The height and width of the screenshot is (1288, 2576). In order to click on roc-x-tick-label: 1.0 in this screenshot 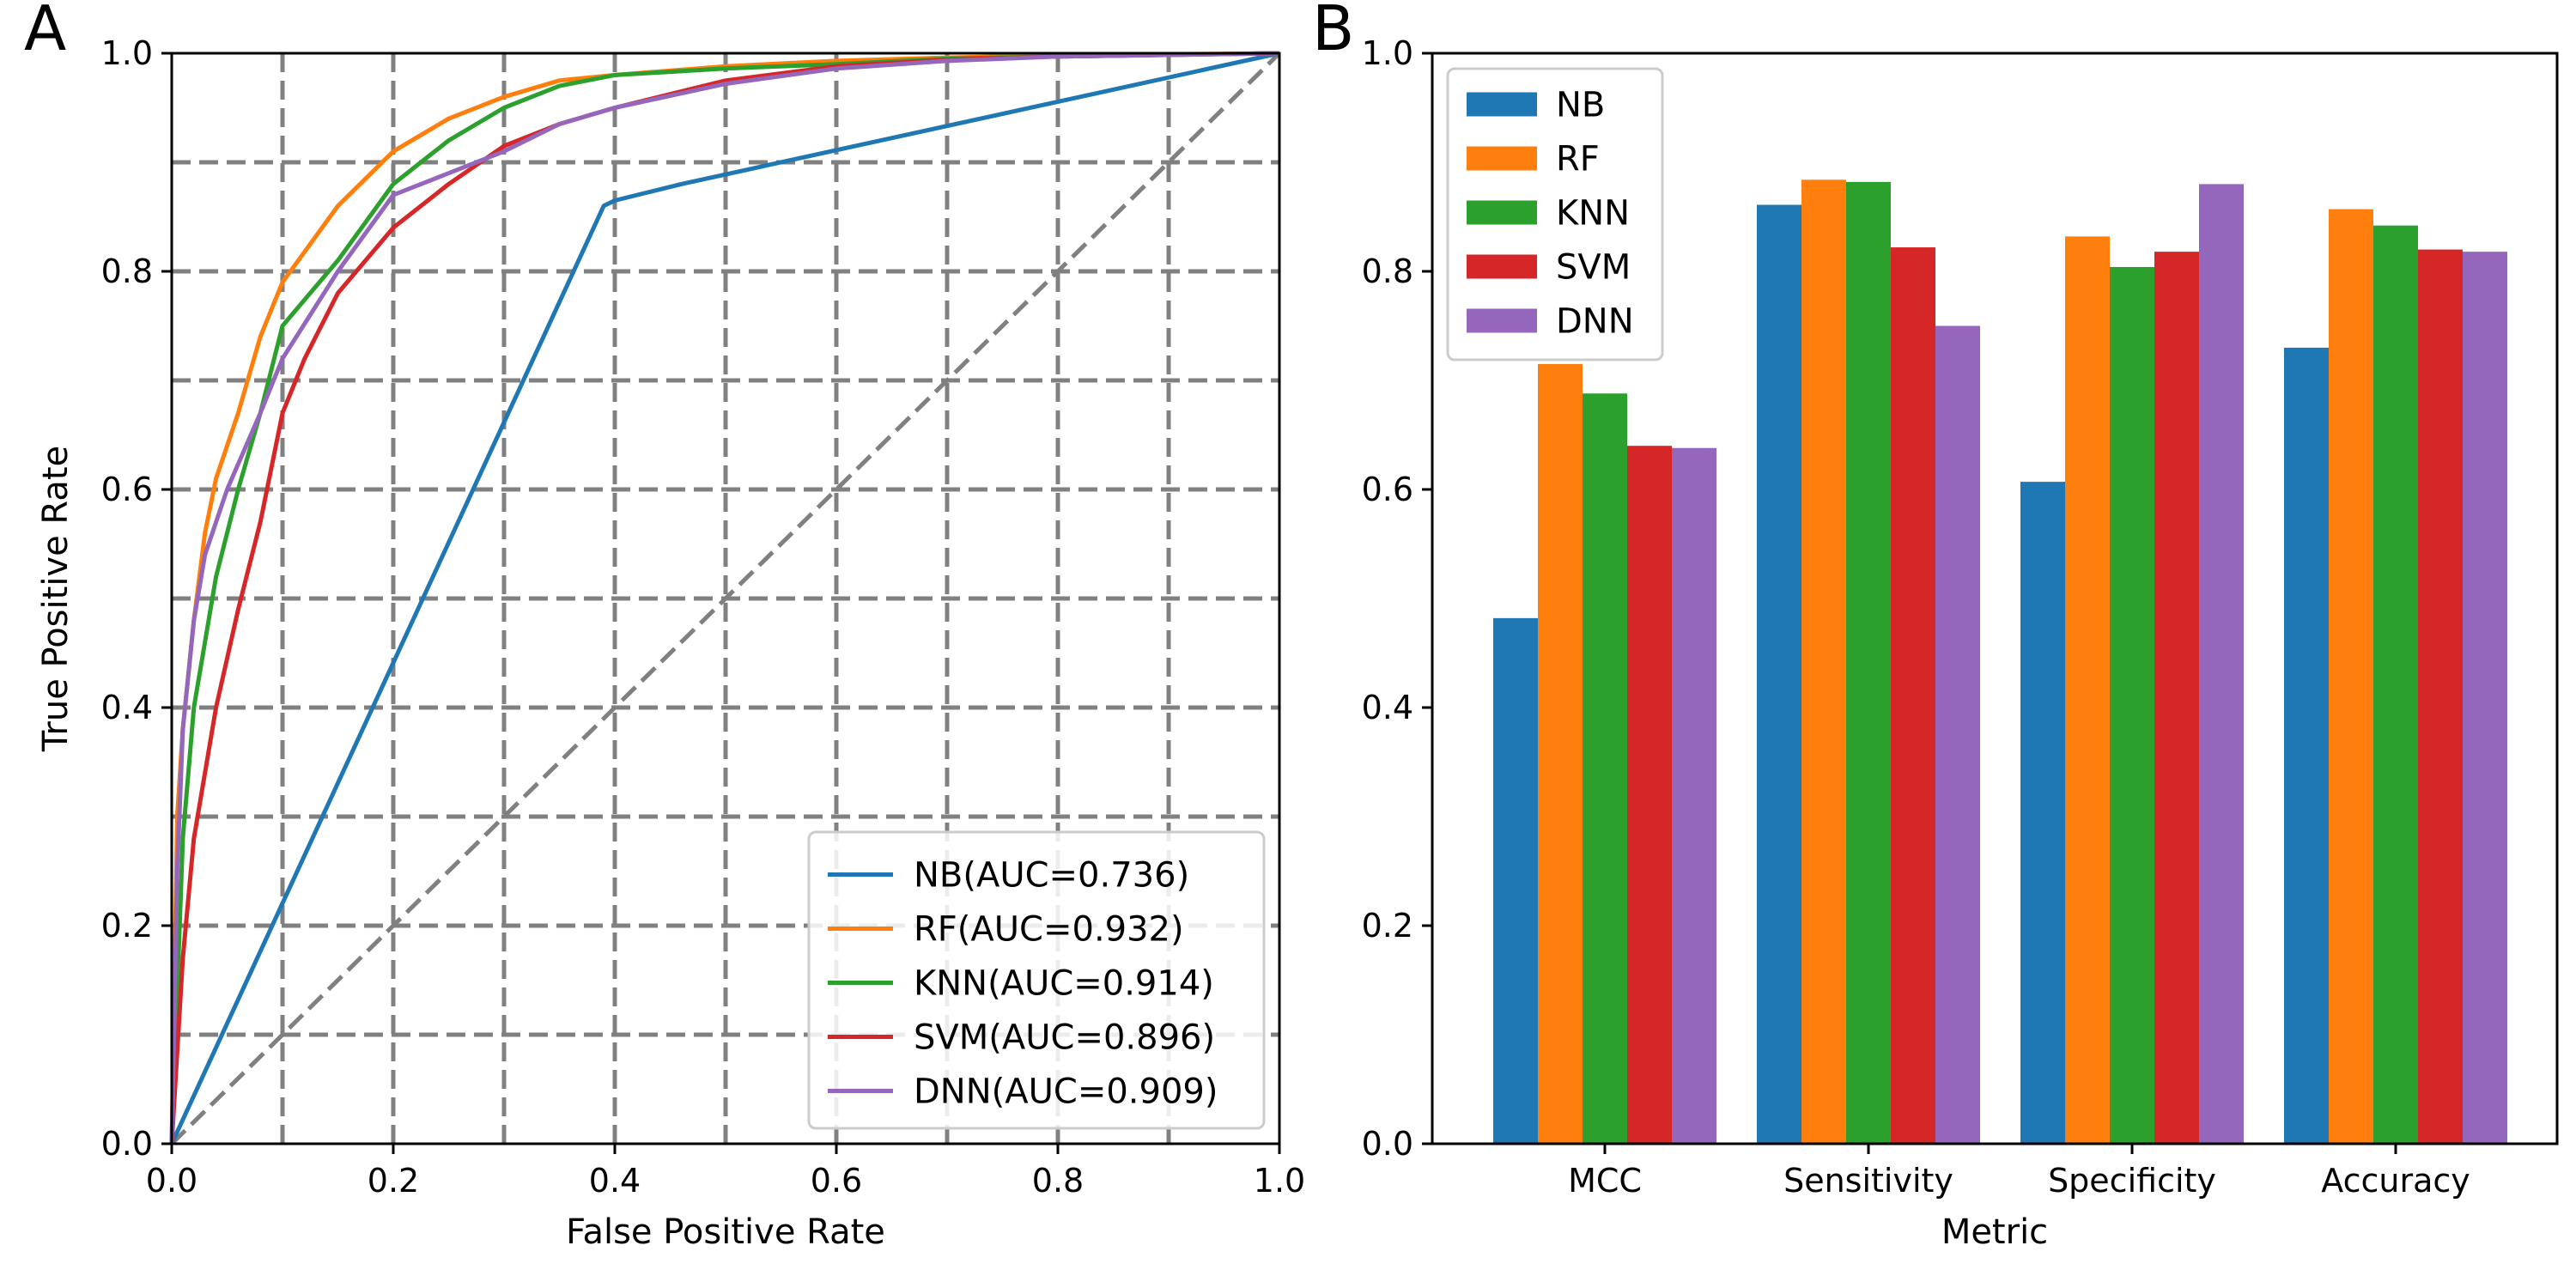, I will do `click(1279, 1181)`.